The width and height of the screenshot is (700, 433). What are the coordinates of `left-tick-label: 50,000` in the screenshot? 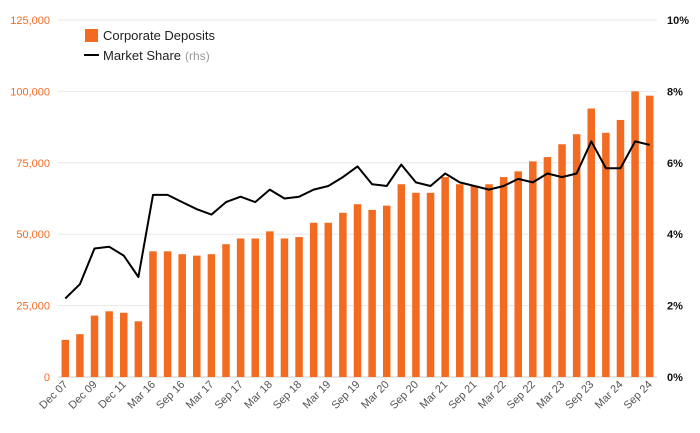 It's located at (33, 235).